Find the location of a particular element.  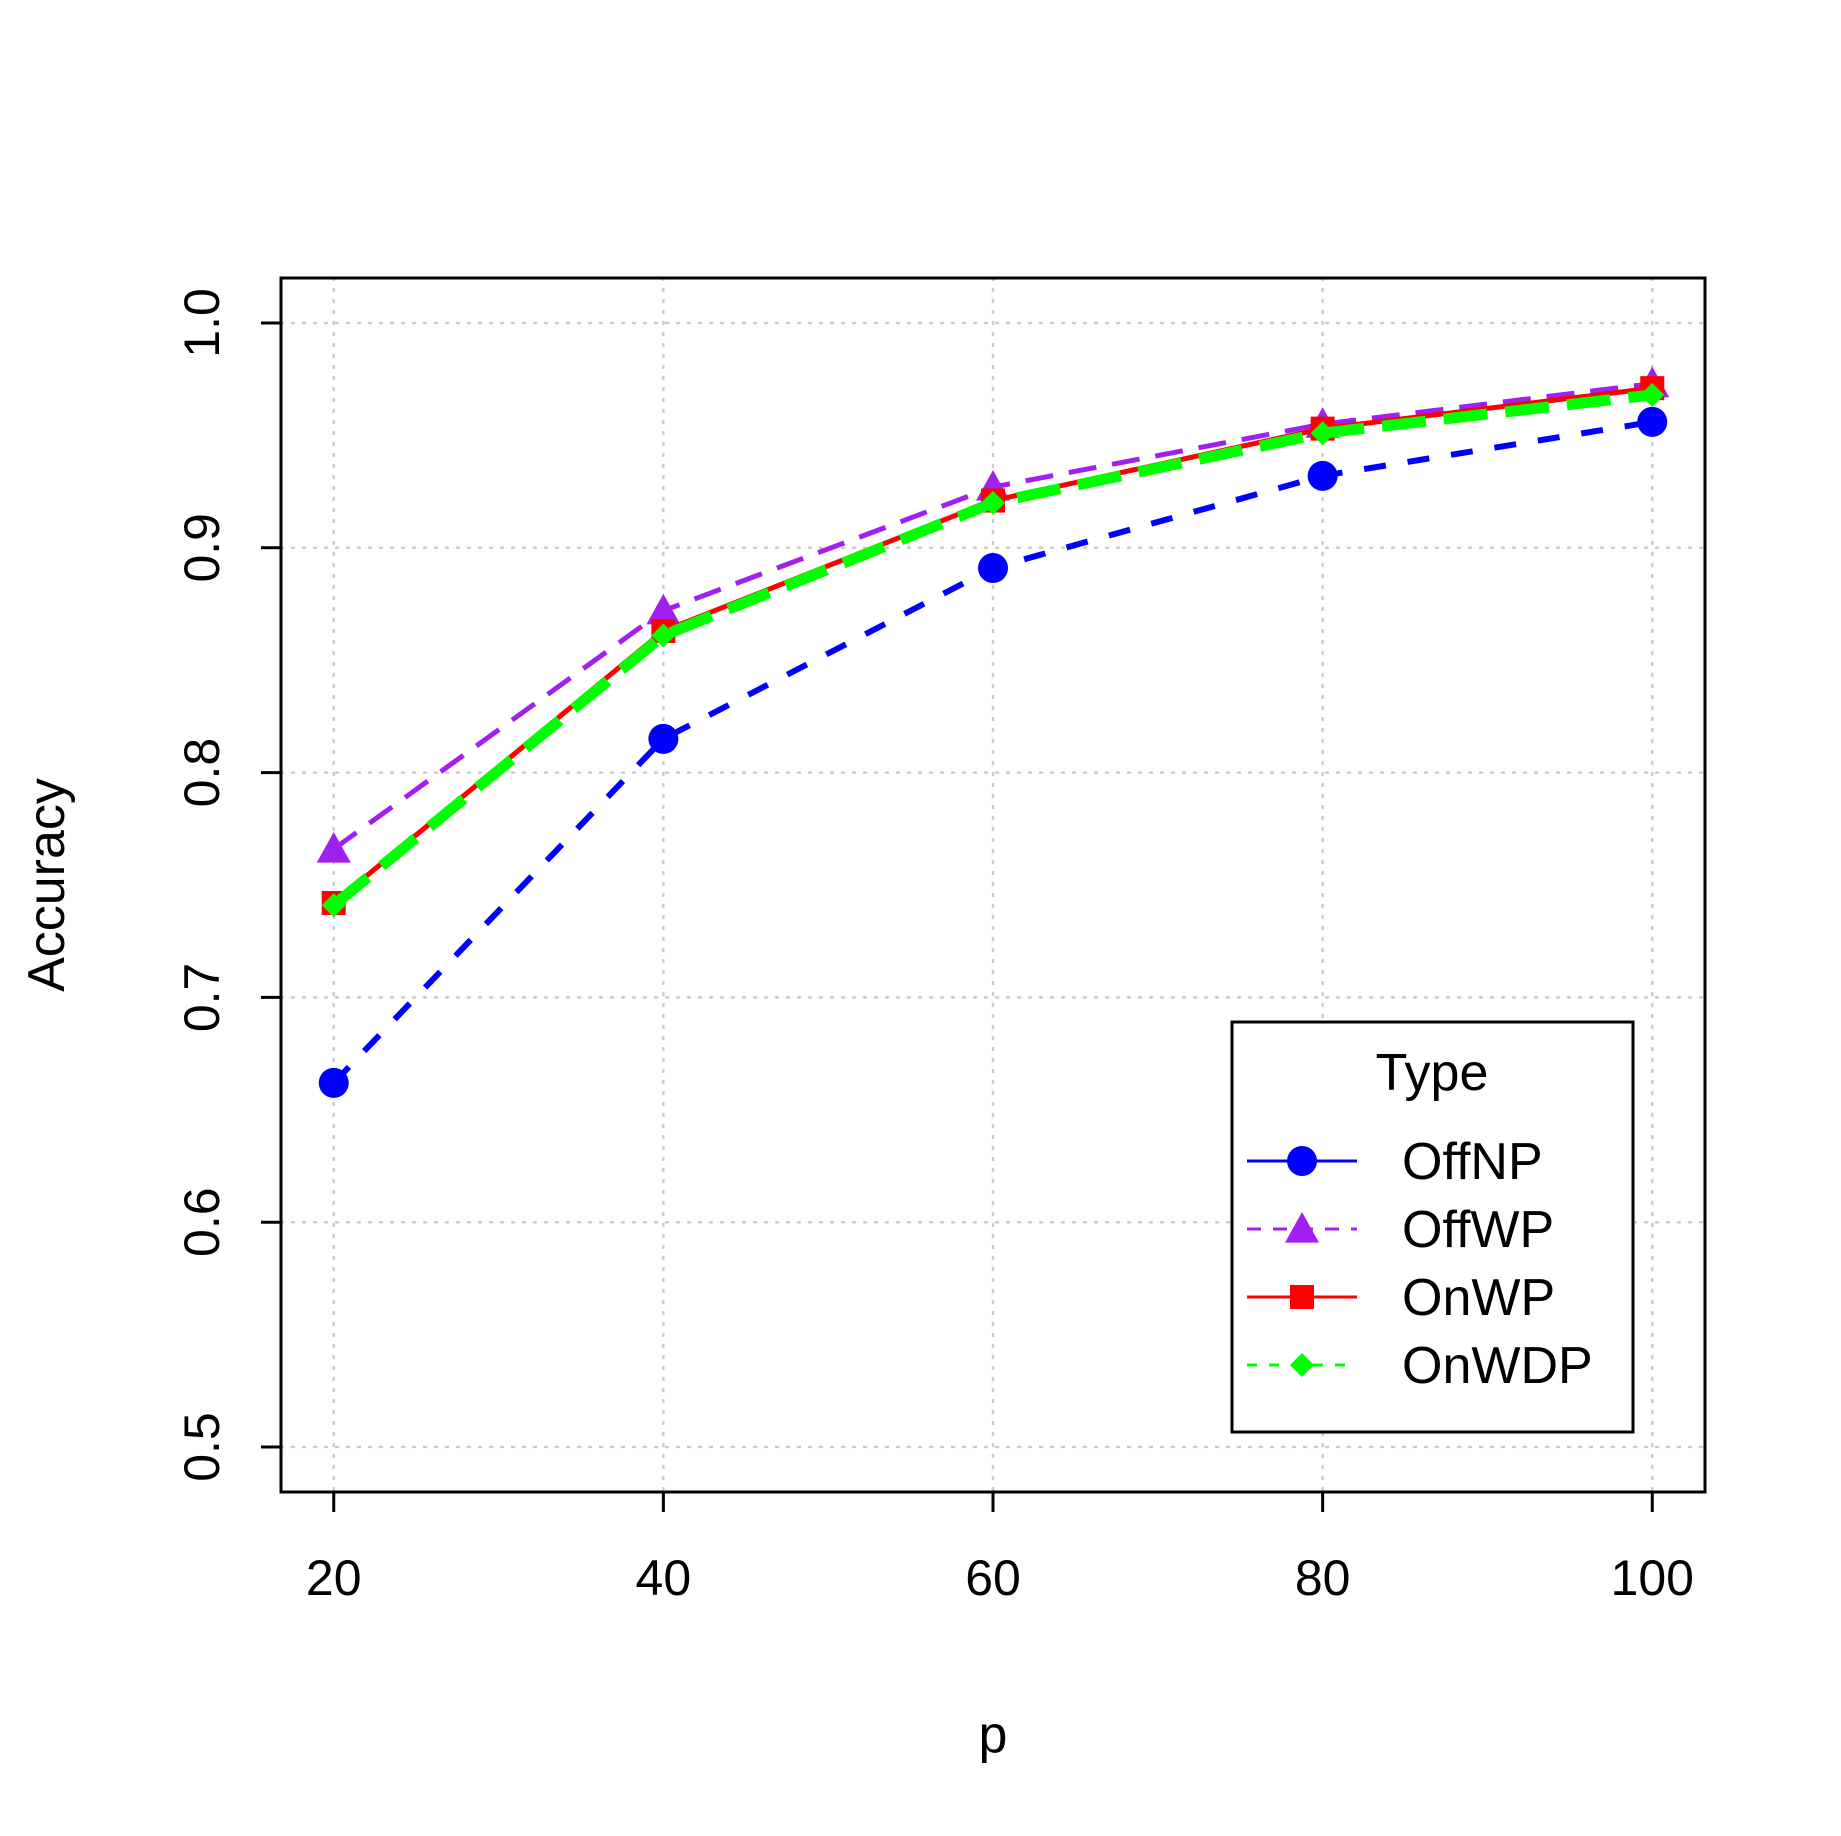

y-tick-label: 0.9 is located at coordinates (202, 548).